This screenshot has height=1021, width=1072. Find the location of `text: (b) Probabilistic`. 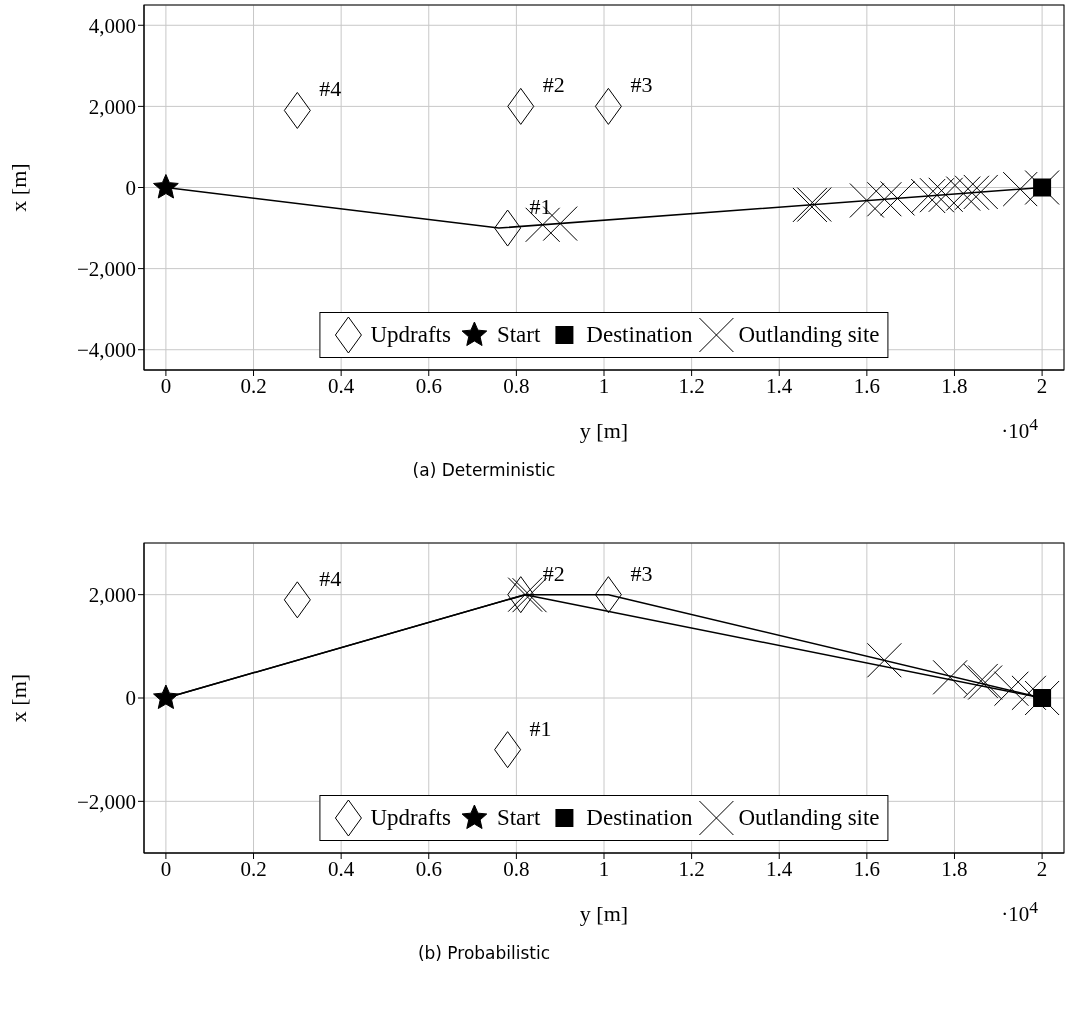

text: (b) Probabilistic is located at coordinates (484, 953).